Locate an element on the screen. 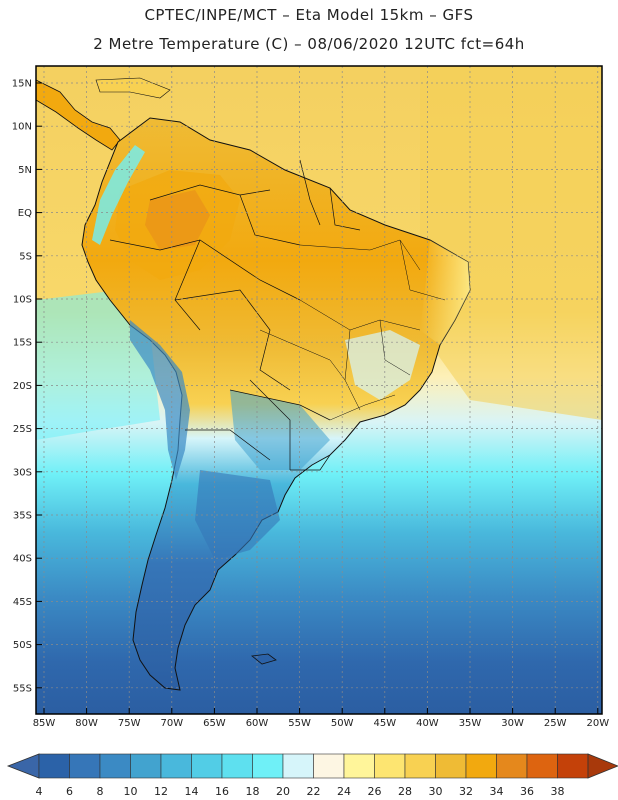 This screenshot has width=618, height=800. colorbar-level-label: 32 is located at coordinates (466, 791).